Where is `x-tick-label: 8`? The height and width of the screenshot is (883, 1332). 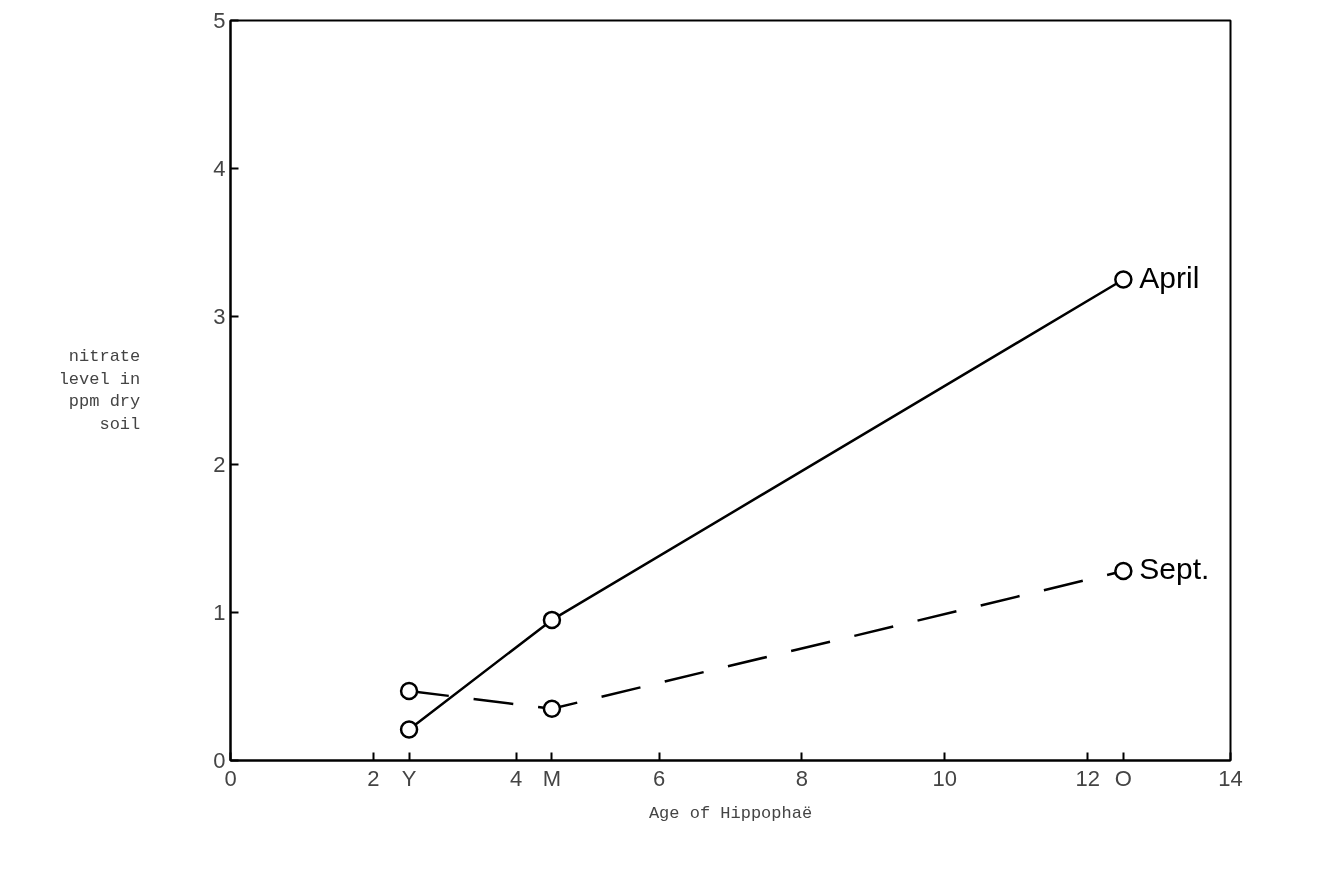
x-tick-label: 8 is located at coordinates (802, 778).